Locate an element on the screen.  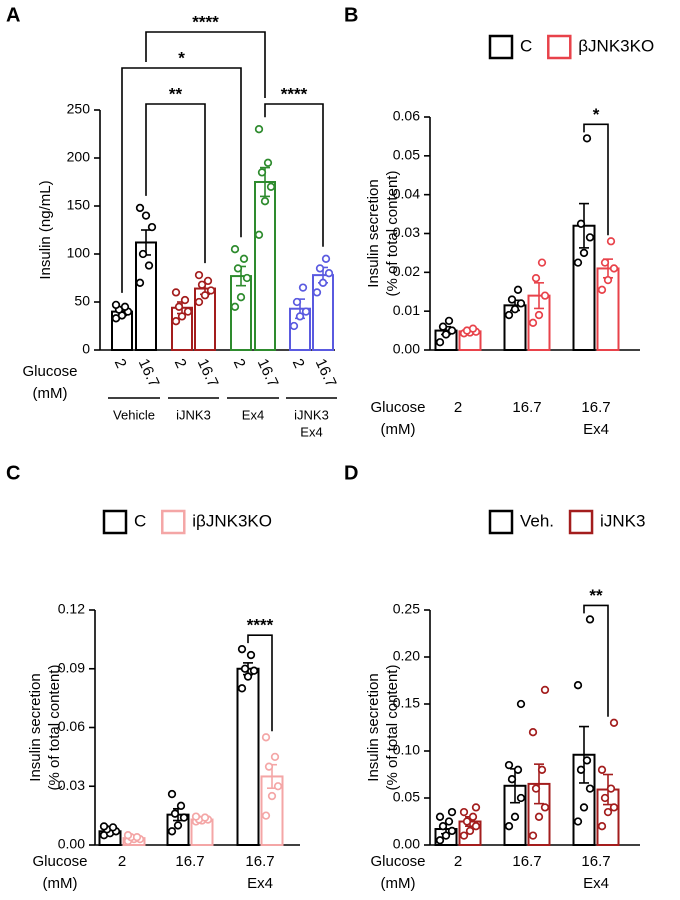
y-tick-label: 100 is located at coordinates (79, 253).